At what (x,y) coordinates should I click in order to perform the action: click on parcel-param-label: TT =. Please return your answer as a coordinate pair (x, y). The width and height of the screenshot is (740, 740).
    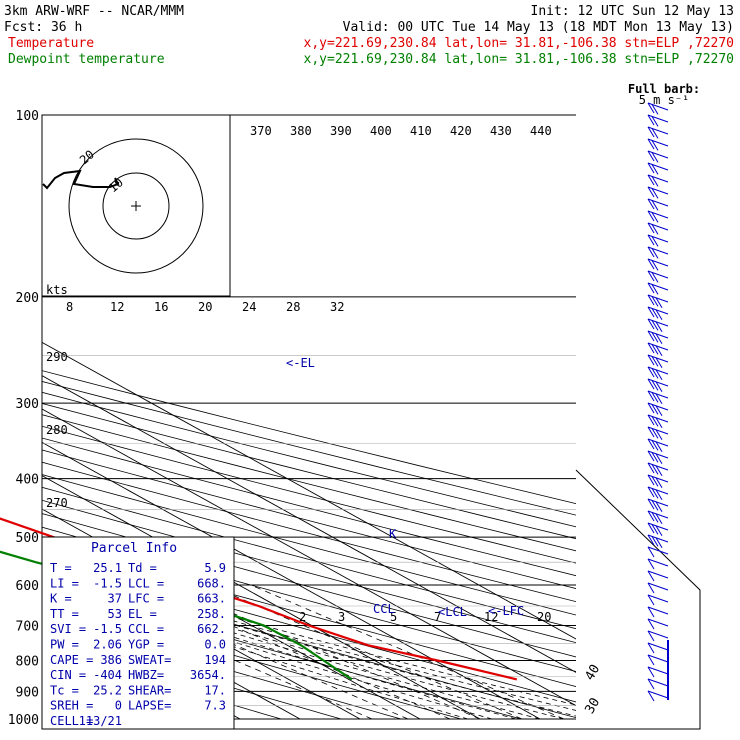
    Looking at the image, I should click on (64, 614).